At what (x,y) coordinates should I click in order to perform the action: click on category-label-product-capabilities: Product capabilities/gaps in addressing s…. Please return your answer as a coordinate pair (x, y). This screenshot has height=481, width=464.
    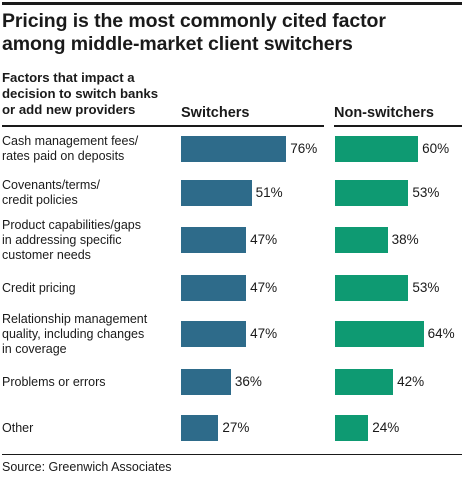
    Looking at the image, I should click on (88, 240).